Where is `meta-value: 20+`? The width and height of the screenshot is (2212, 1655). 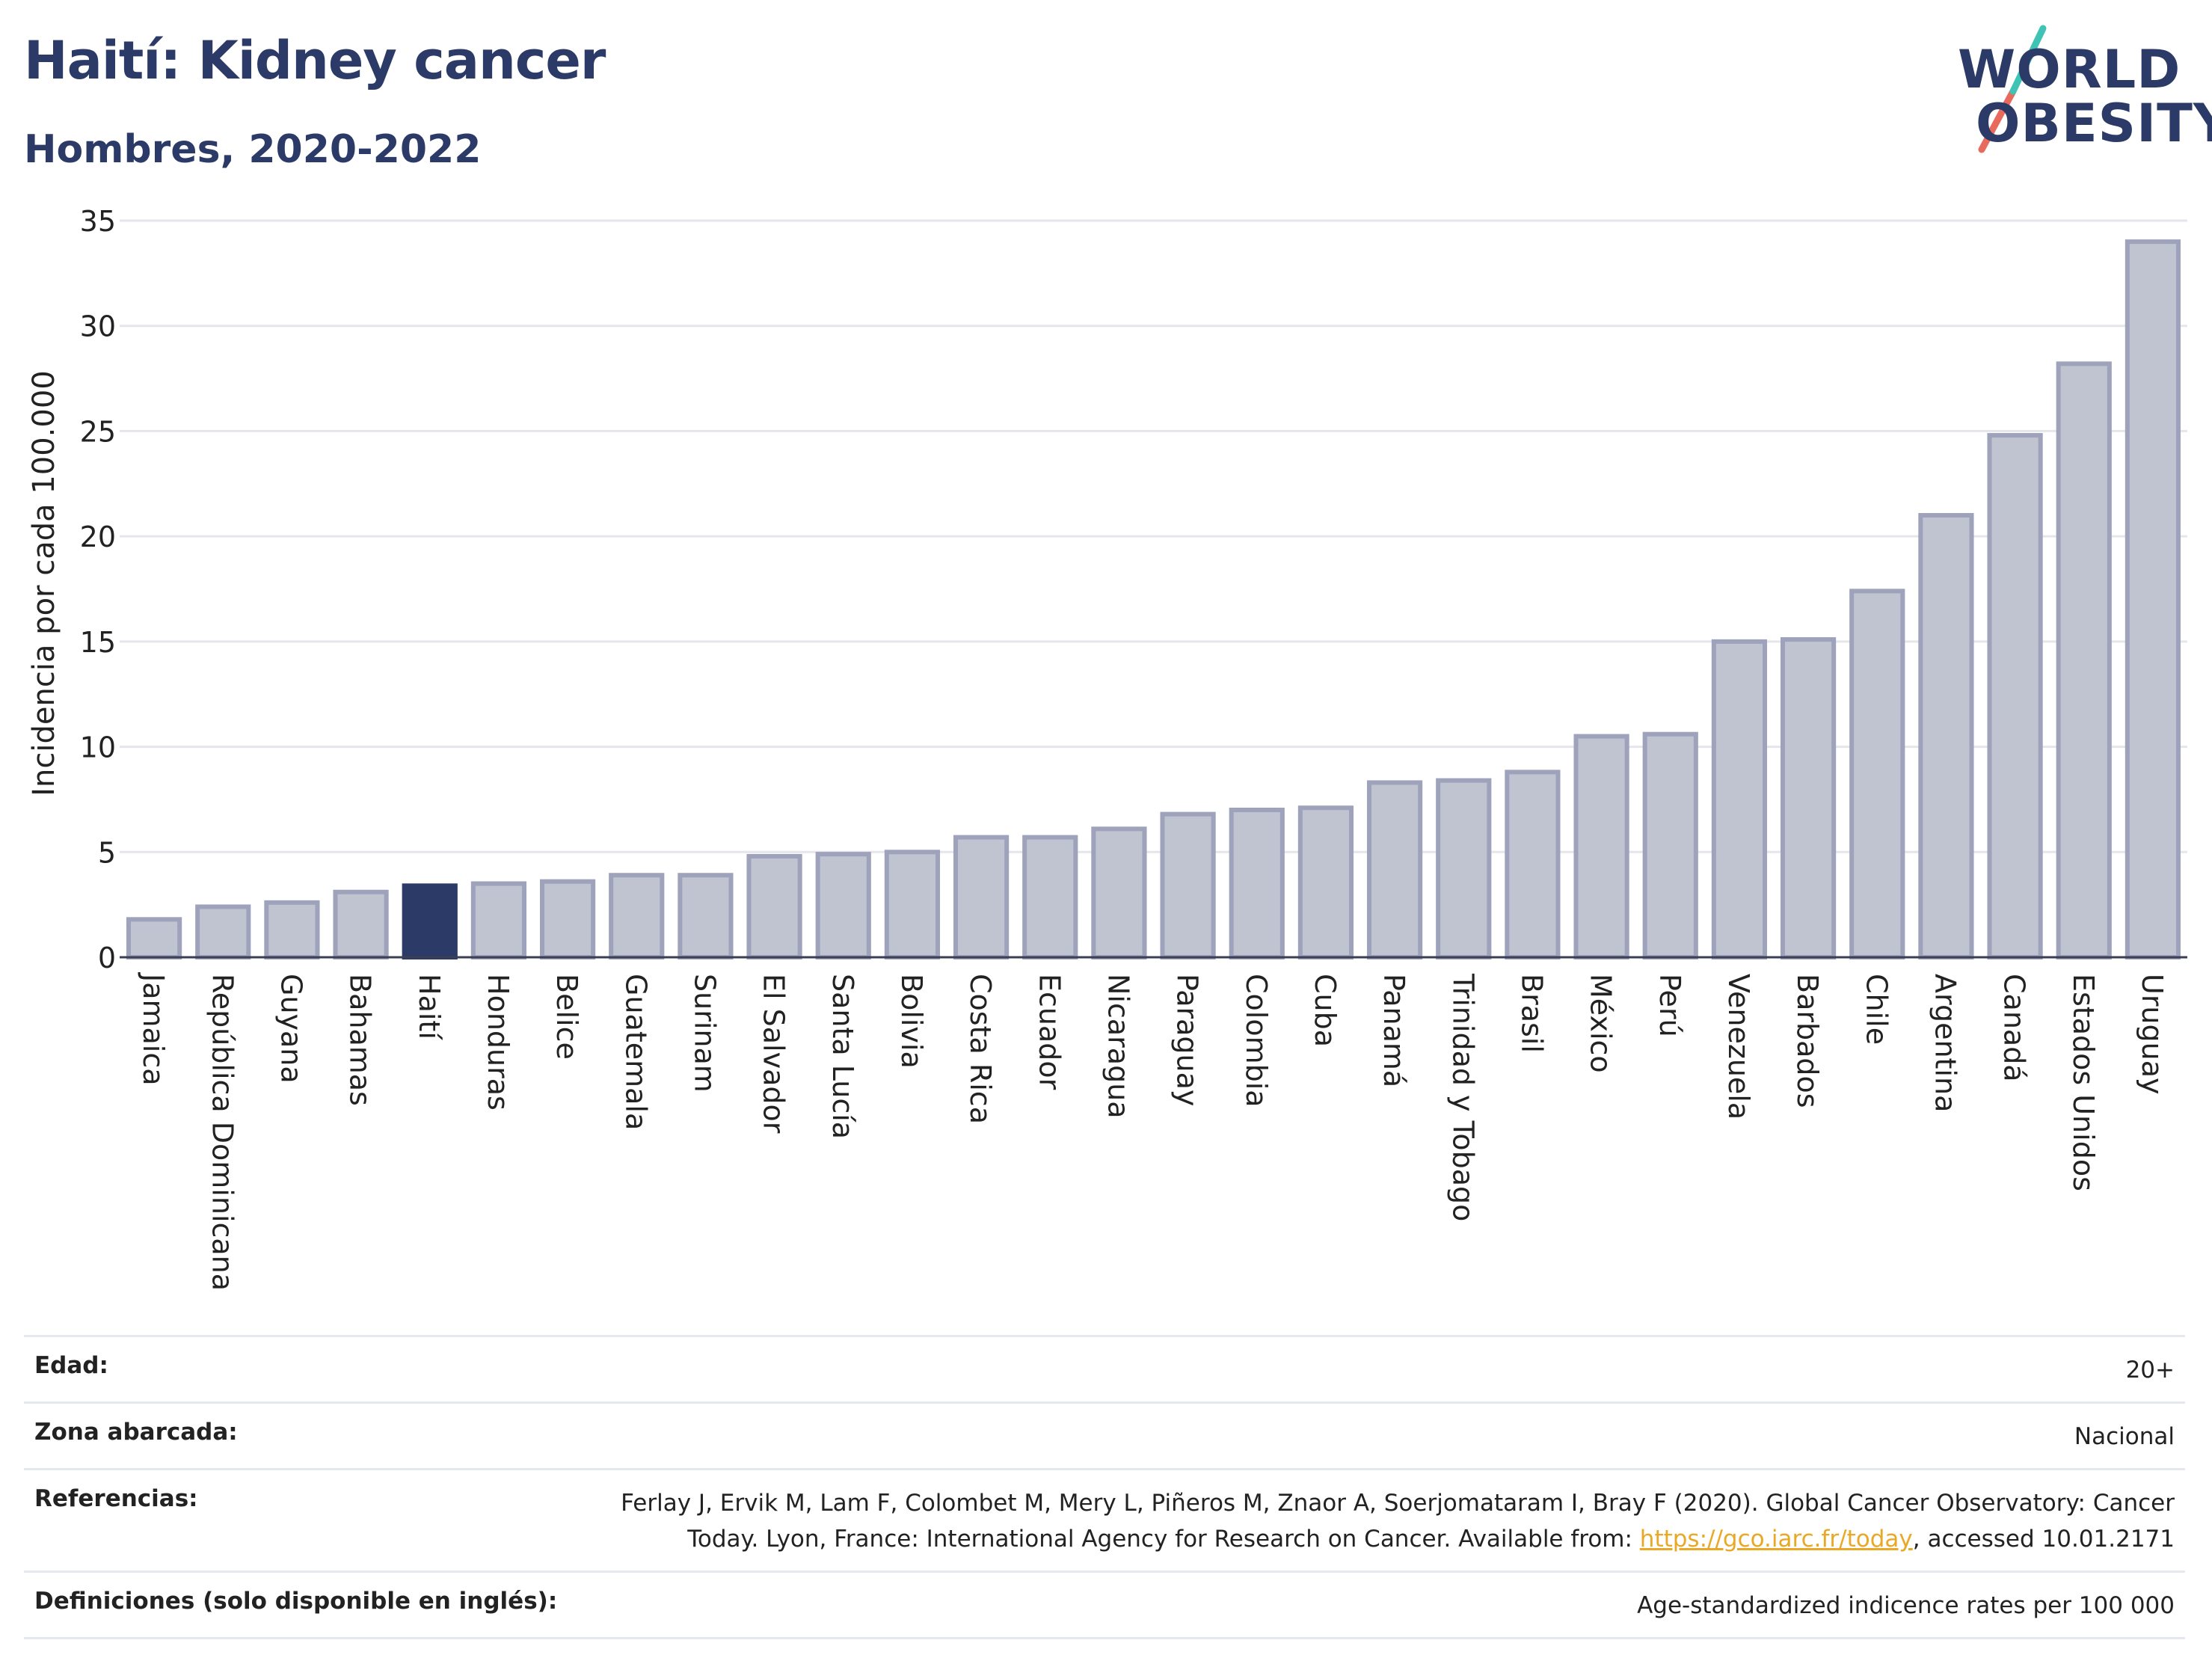
meta-value: 20+ is located at coordinates (2150, 1370).